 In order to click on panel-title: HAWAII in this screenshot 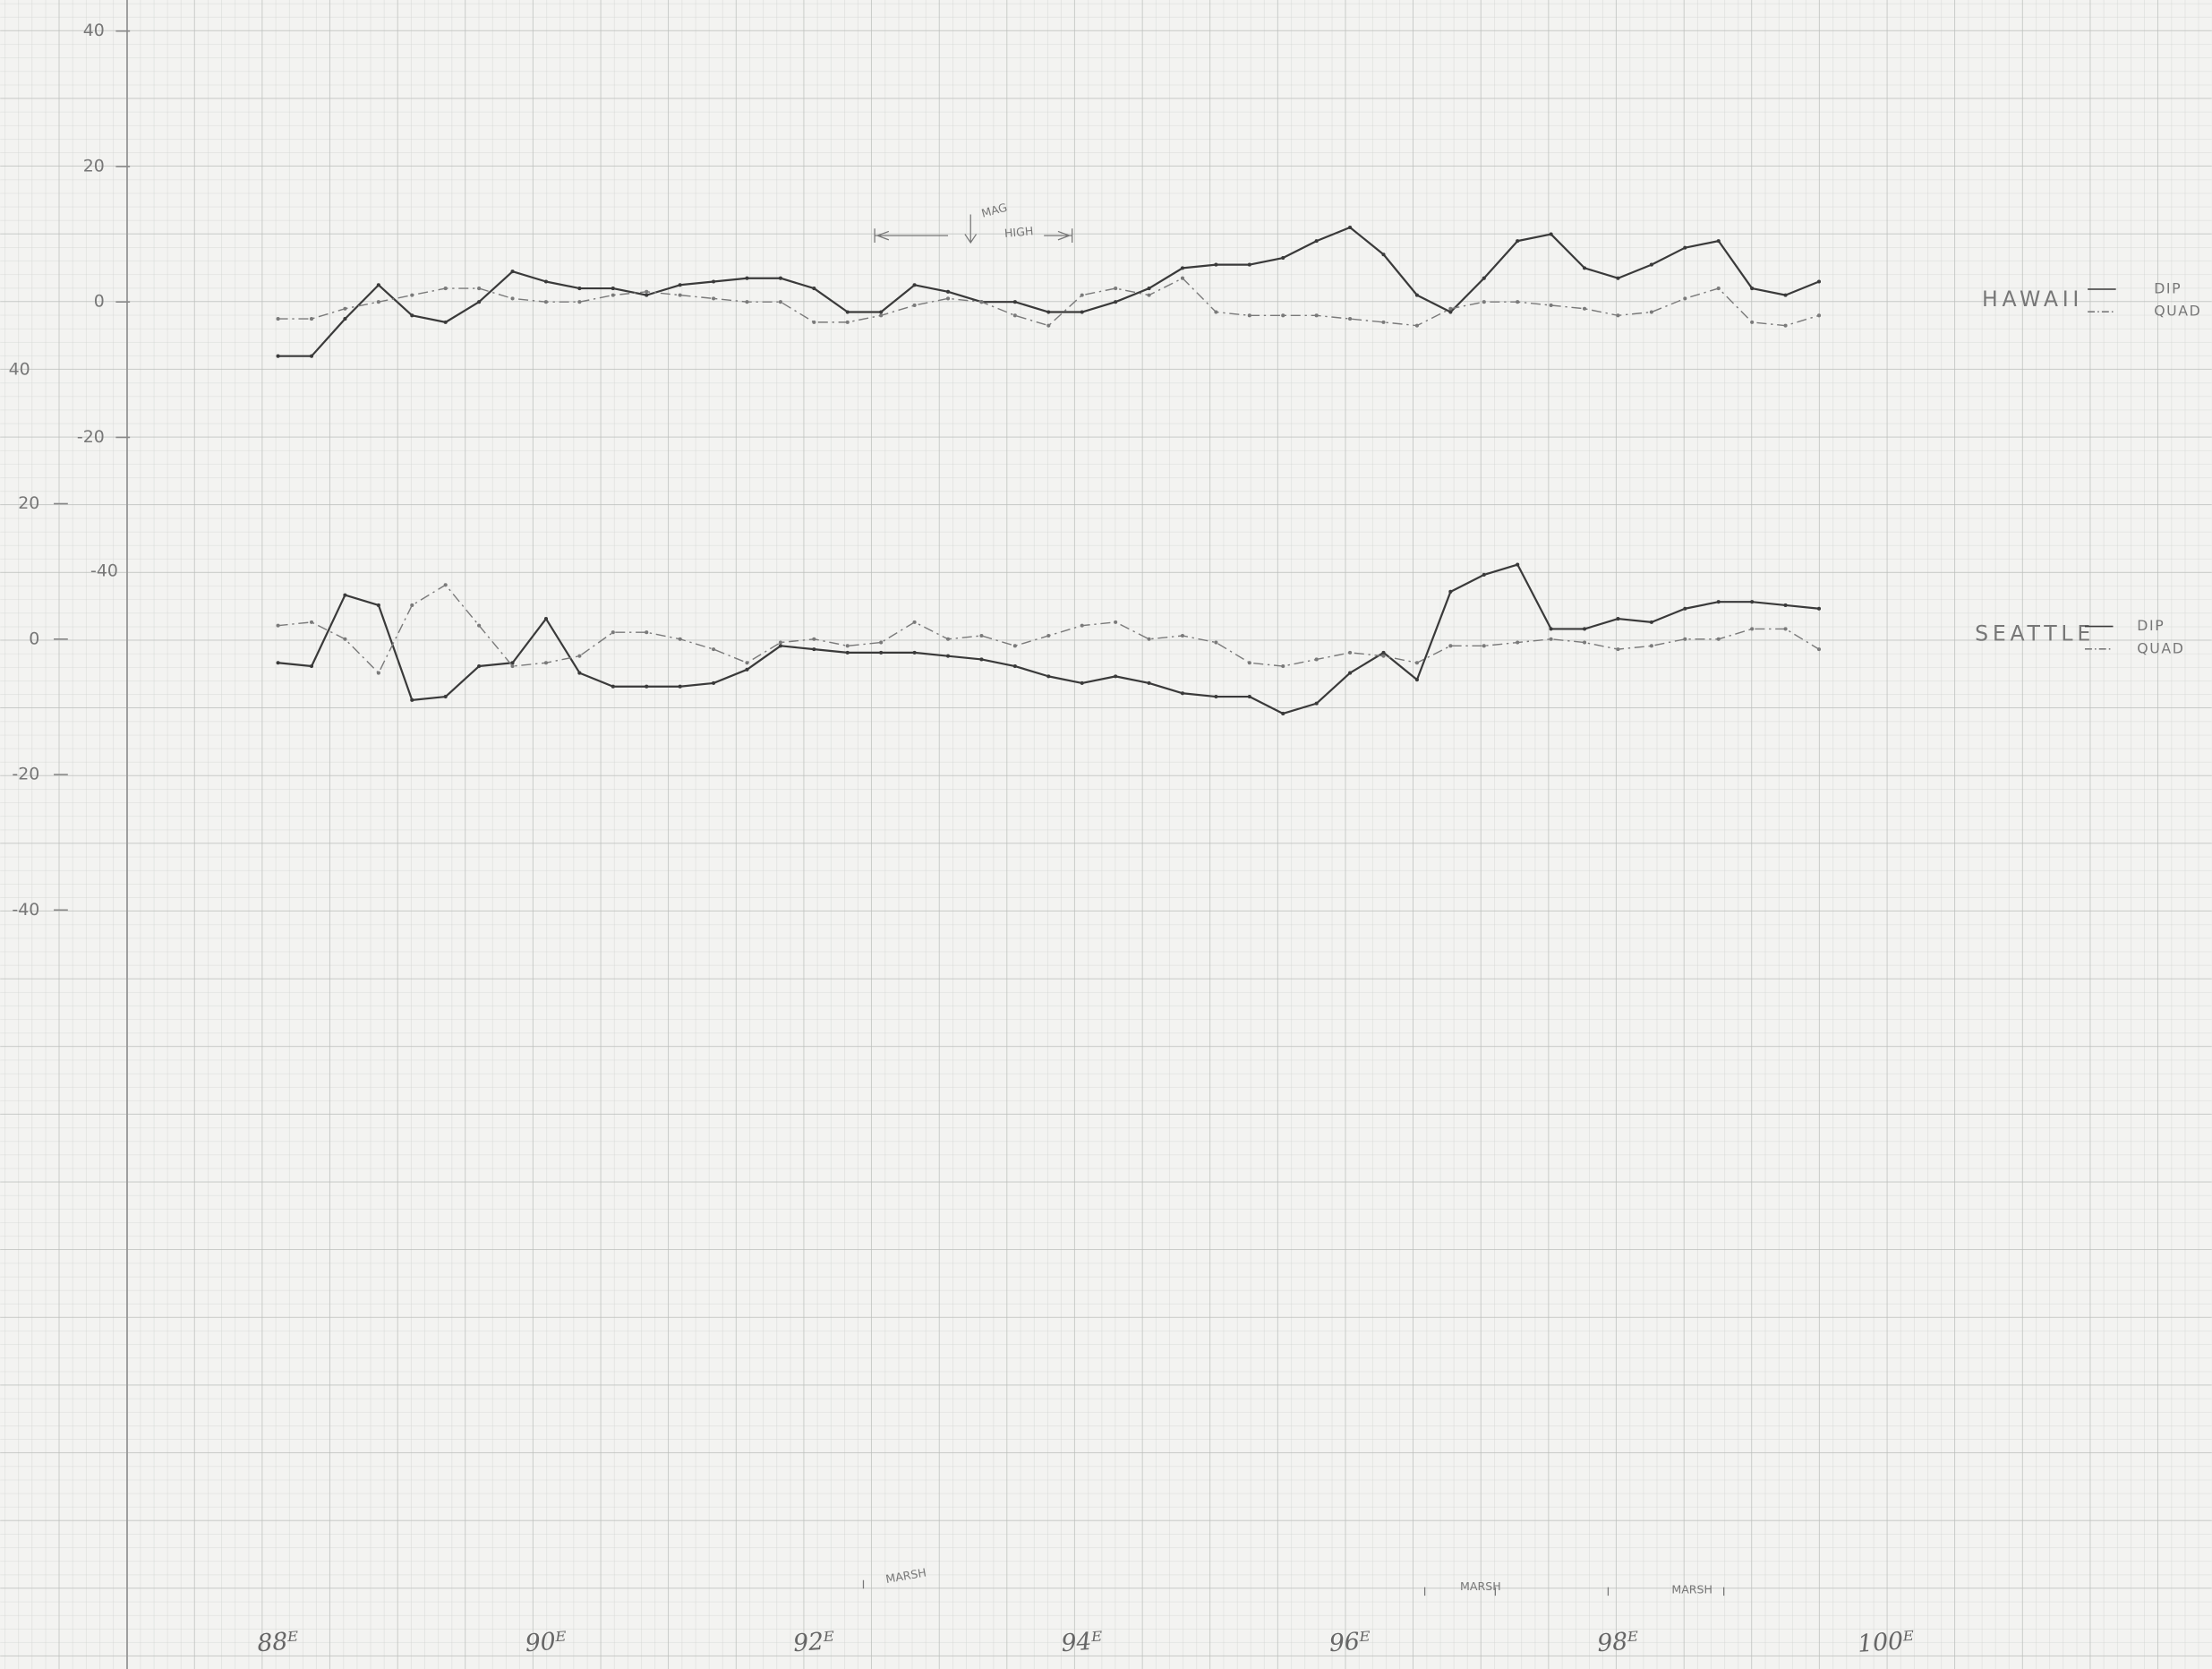, I will do `click(2032, 299)`.